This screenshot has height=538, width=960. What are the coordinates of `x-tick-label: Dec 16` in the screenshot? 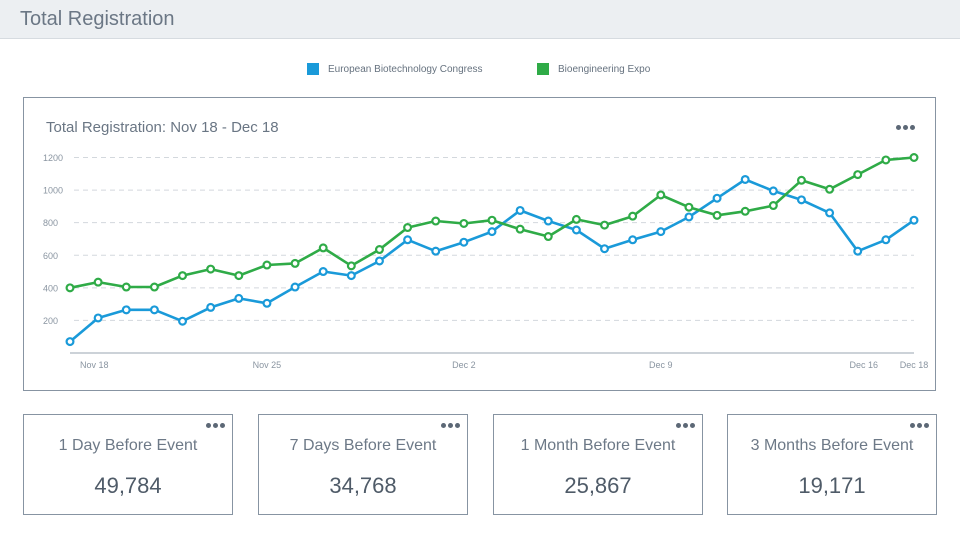 It's located at (863, 365).